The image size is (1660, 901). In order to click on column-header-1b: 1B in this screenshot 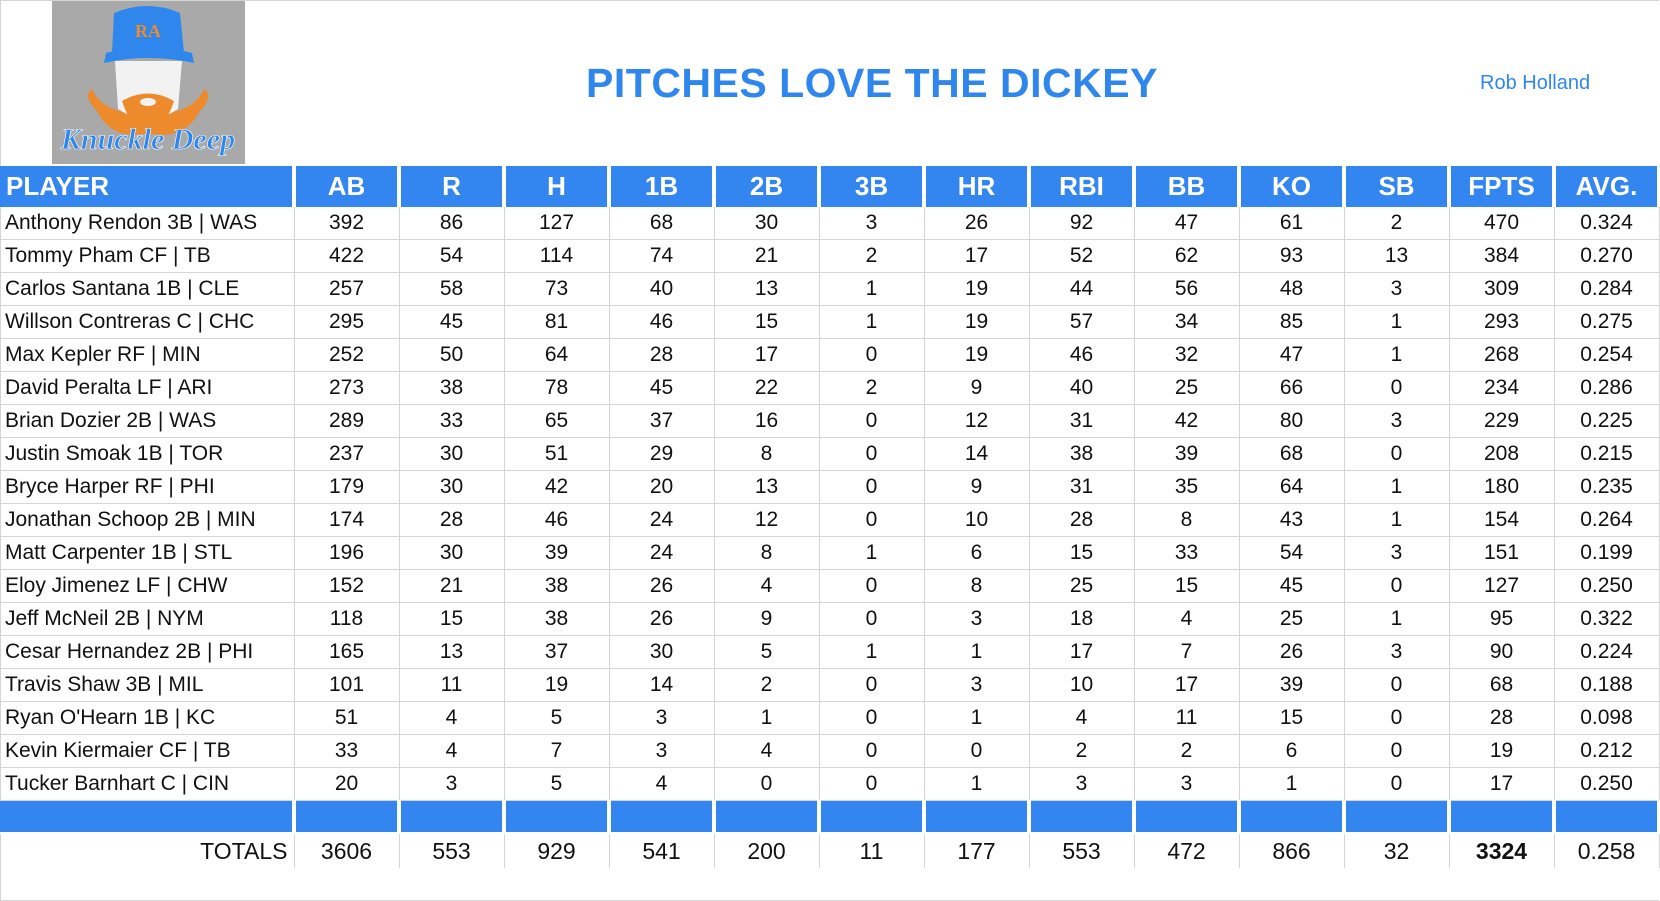, I will do `click(662, 186)`.